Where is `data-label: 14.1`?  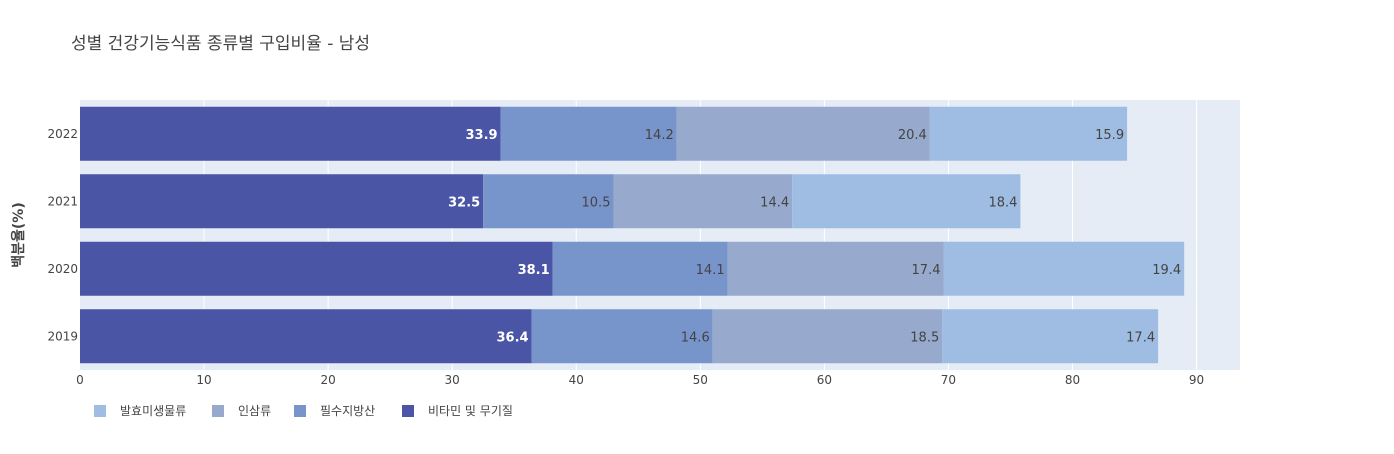 data-label: 14.1 is located at coordinates (710, 270).